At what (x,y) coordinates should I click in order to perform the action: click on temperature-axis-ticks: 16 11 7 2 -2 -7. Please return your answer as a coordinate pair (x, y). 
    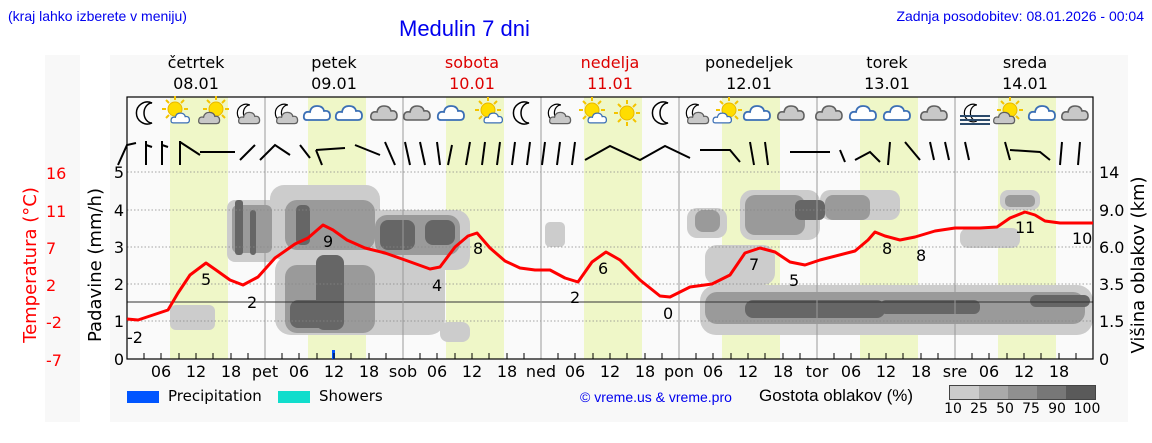
    Looking at the image, I should click on (56, 267).